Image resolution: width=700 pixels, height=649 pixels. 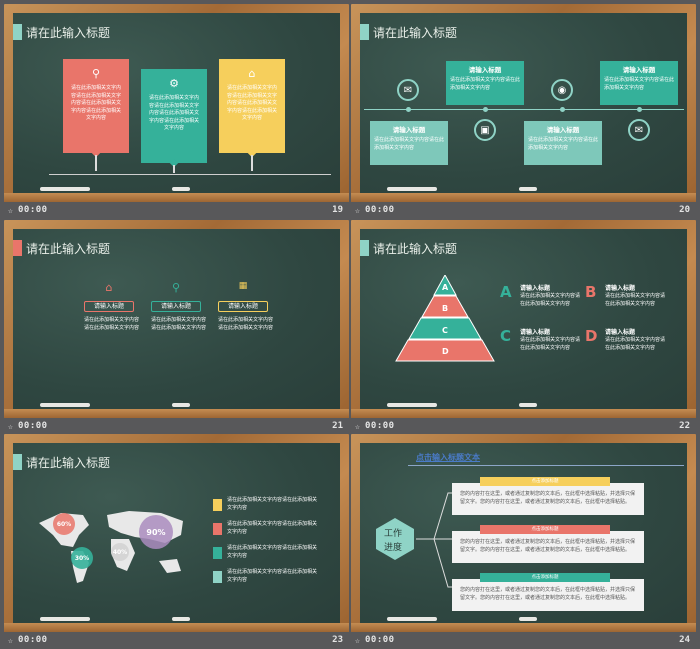 What do you see at coordinates (506, 336) in the screenshot?
I see `item-letter-c: C` at bounding box center [506, 336].